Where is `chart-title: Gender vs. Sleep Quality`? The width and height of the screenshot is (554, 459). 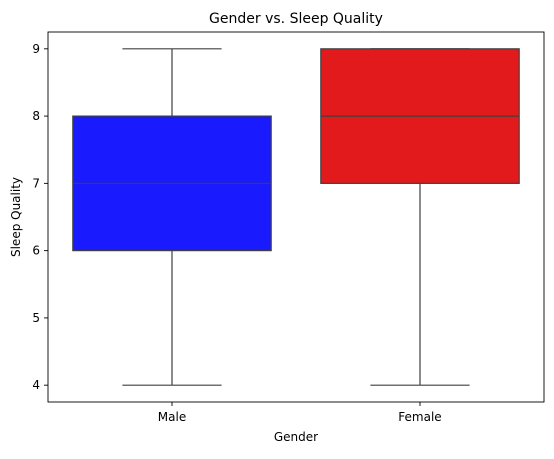 chart-title: Gender vs. Sleep Quality is located at coordinates (296, 19).